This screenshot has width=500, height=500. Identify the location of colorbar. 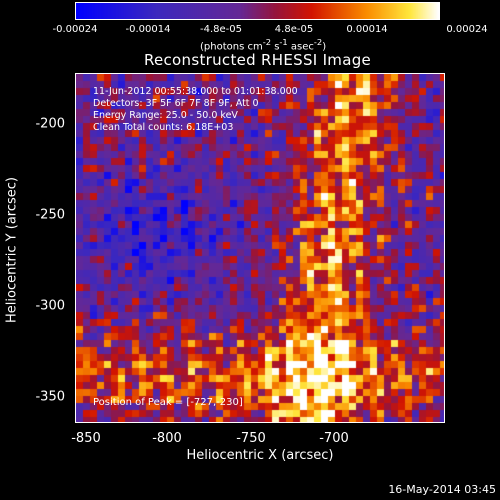
(257, 11).